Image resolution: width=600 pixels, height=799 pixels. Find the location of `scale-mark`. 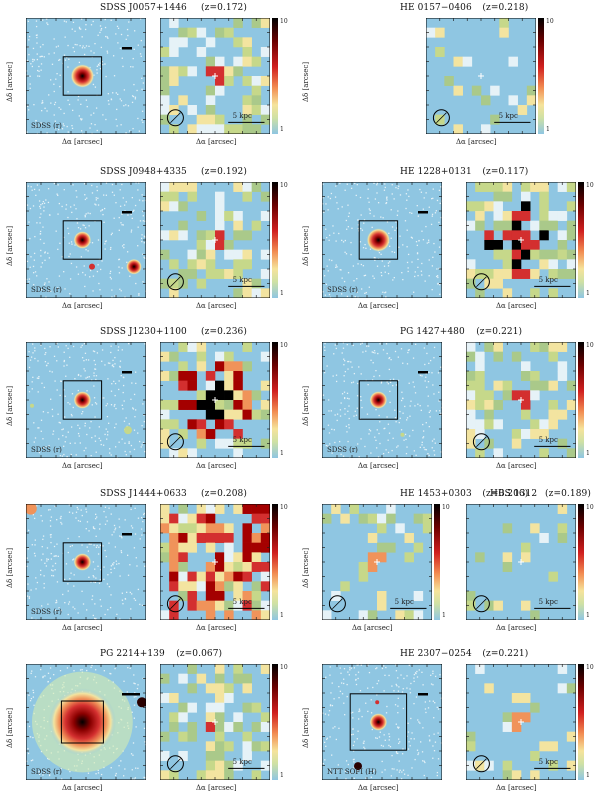

scale-mark is located at coordinates (423, 694).